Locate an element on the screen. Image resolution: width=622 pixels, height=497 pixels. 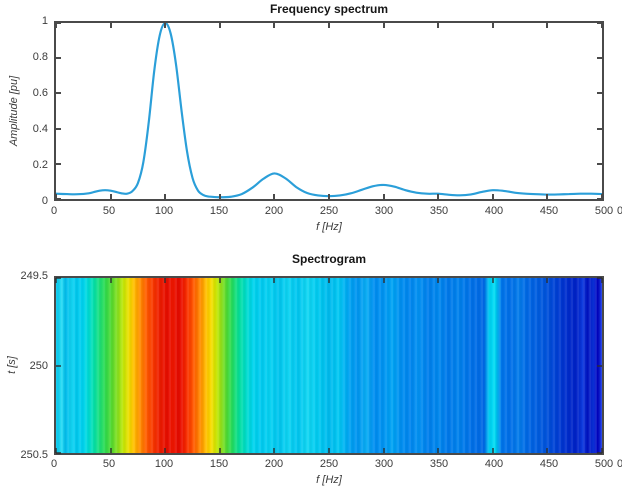
y-tick-label: 249.5 is located at coordinates (34, 276).